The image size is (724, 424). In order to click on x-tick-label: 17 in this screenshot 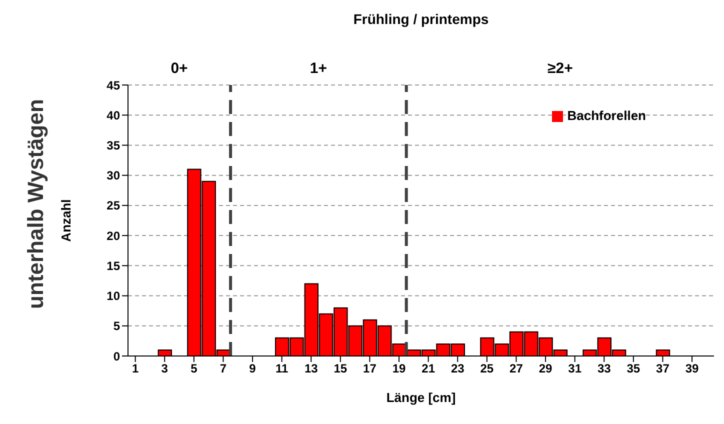, I will do `click(370, 369)`.